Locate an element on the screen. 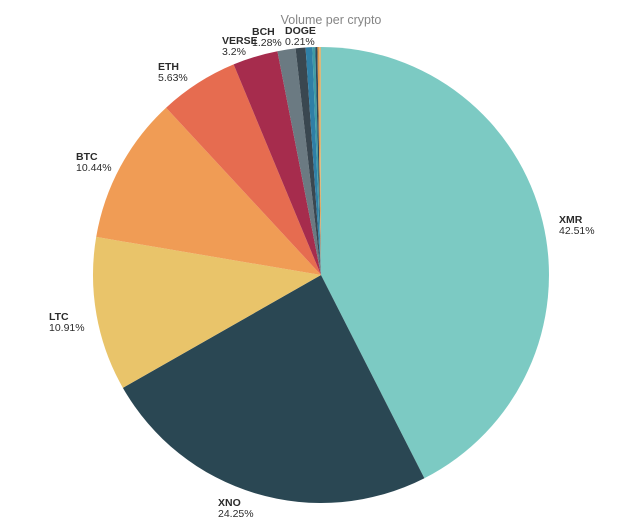 The image size is (640, 528). pie-slice-ltc is located at coordinates (206, 312).